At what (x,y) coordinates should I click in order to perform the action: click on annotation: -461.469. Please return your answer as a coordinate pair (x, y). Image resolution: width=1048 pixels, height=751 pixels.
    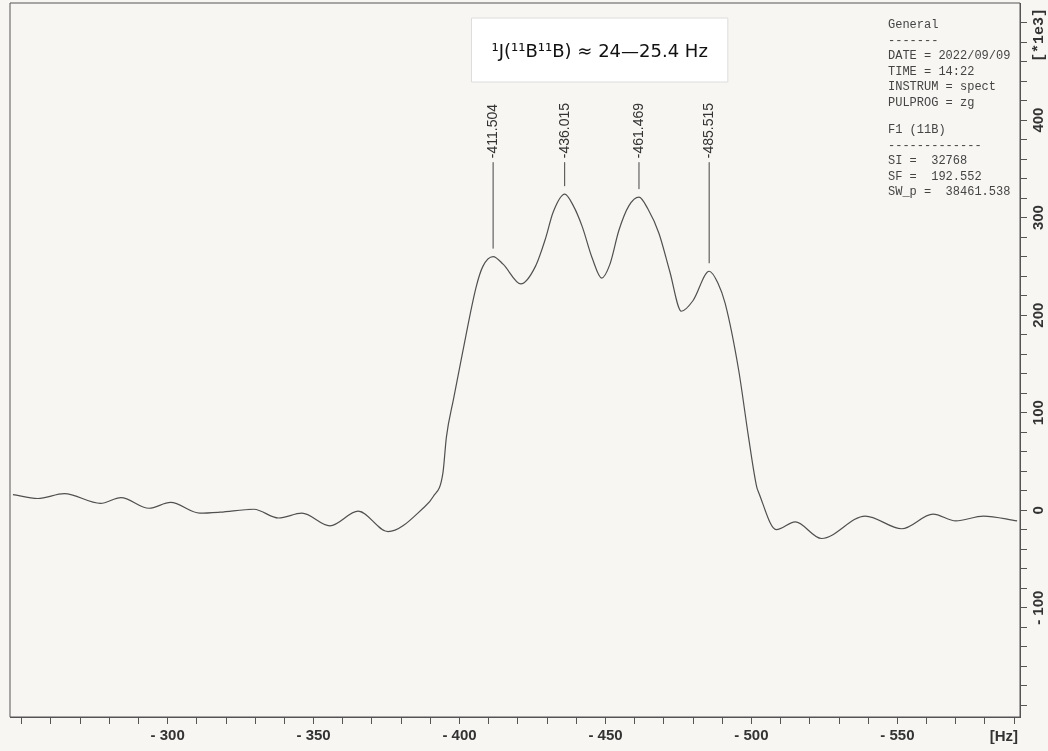
    Looking at the image, I should click on (637, 130).